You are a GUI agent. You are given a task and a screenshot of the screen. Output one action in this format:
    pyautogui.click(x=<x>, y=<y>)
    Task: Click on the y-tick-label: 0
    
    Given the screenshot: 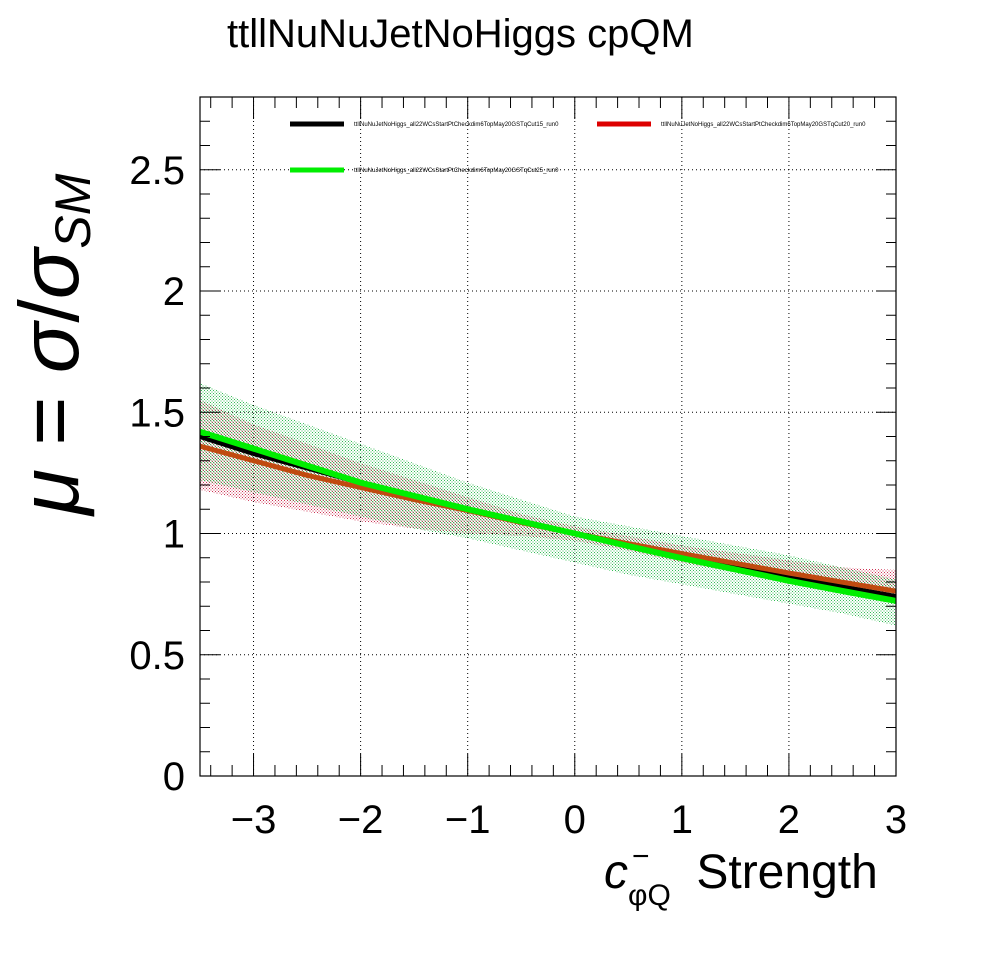 What is the action you would take?
    pyautogui.click(x=174, y=777)
    